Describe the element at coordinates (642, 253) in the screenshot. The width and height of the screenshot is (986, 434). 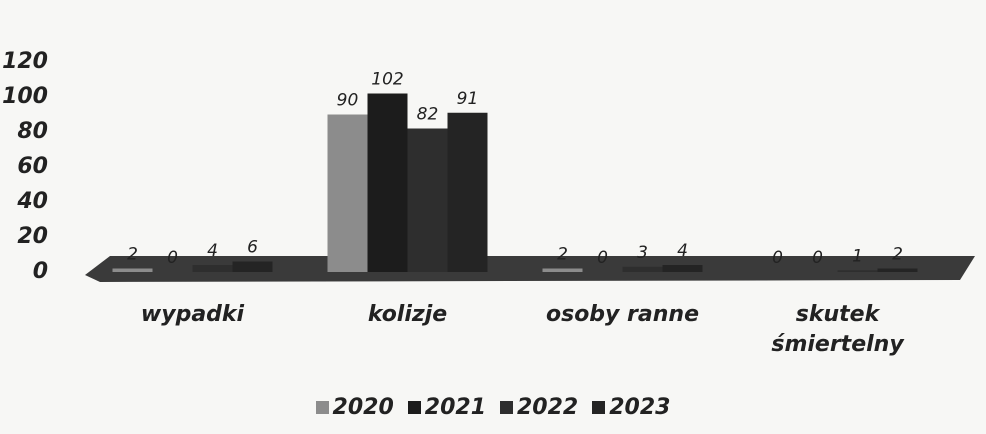
I see `value-label: 3` at that location.